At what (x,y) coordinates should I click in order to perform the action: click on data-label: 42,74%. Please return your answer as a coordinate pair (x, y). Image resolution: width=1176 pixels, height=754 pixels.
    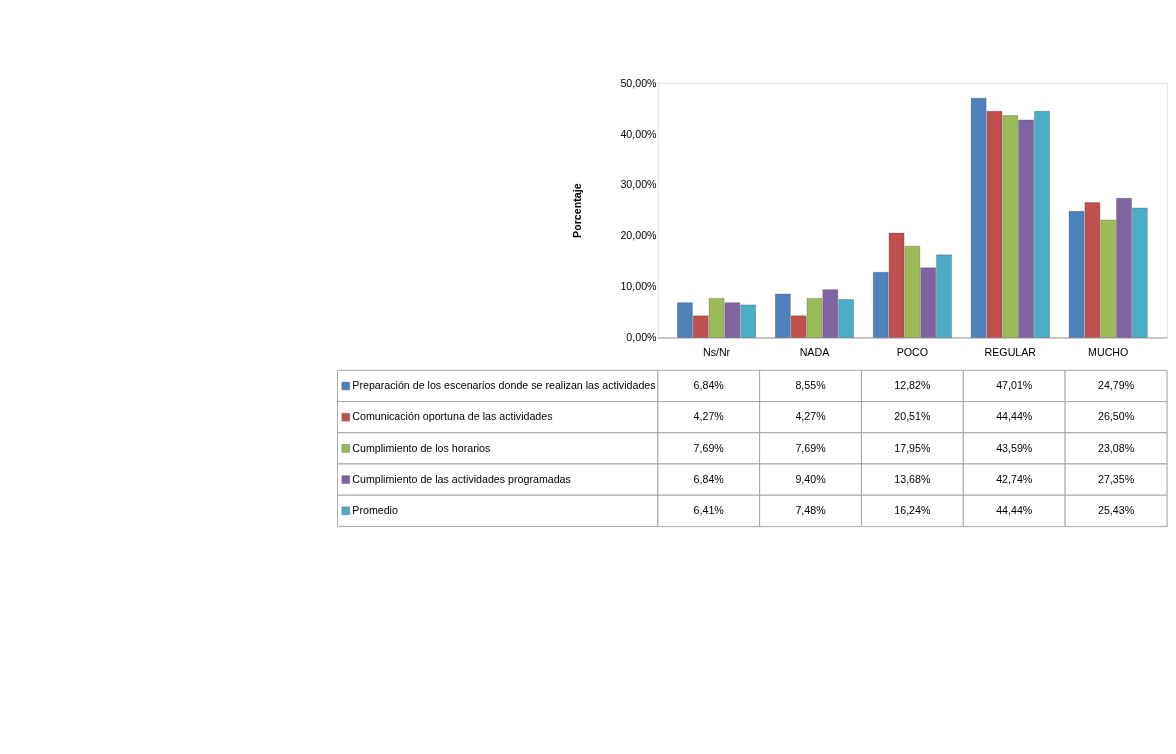
    Looking at the image, I should click on (1014, 478).